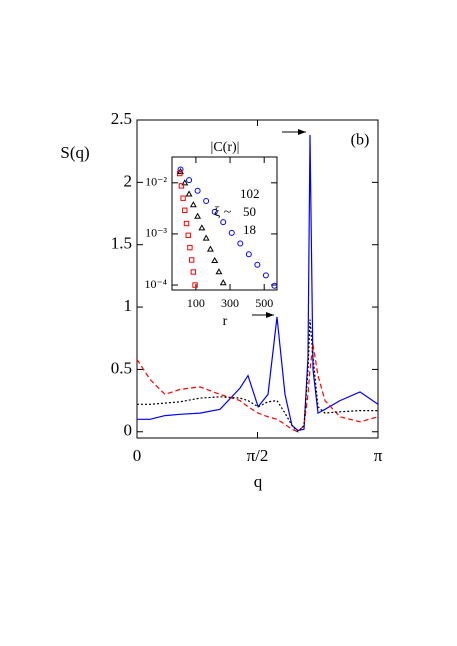  I want to click on annotation: 50, so click(249, 211).